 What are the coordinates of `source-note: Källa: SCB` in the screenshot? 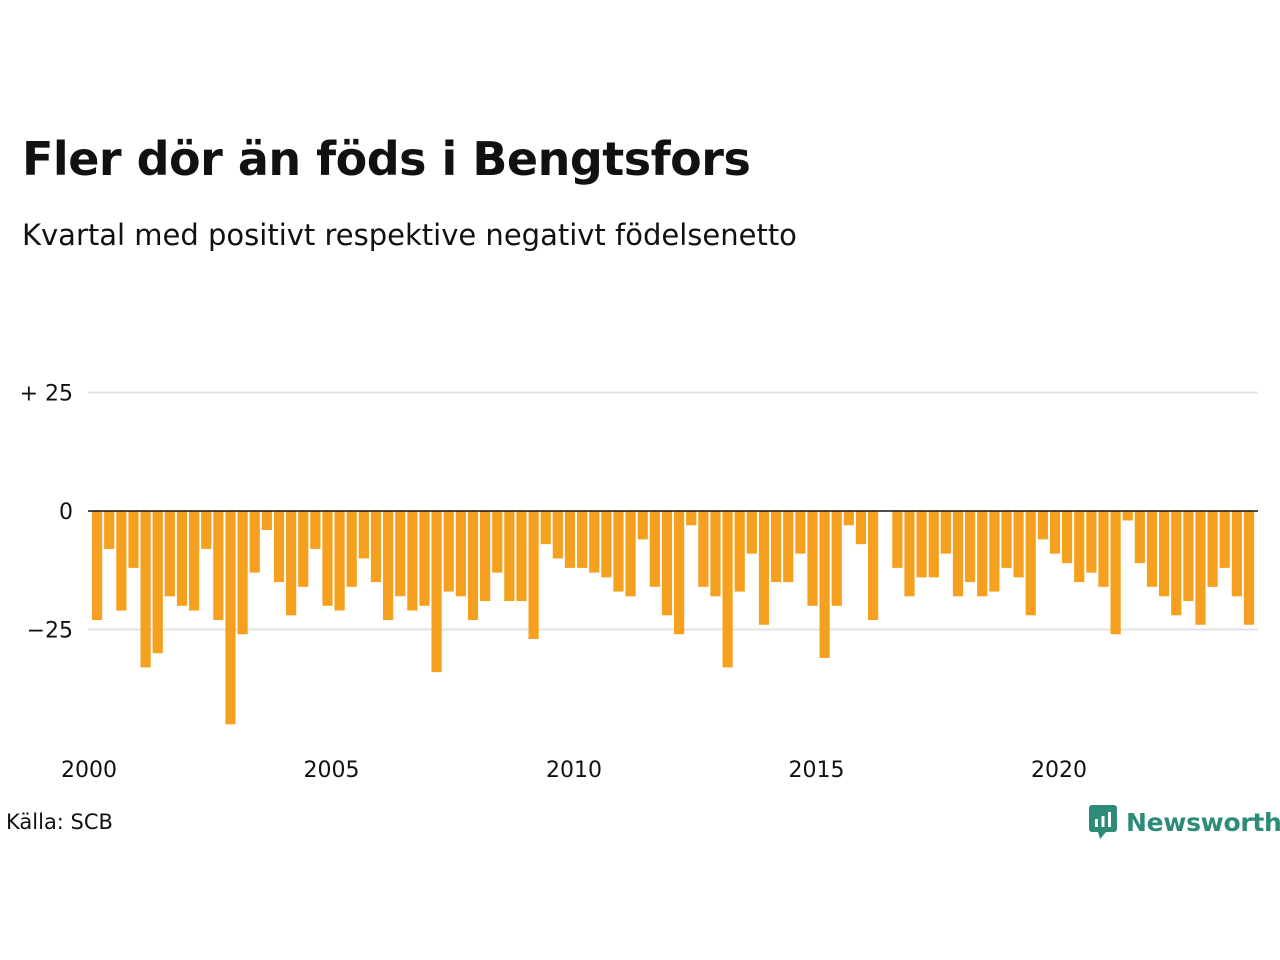 It's located at (59, 822).